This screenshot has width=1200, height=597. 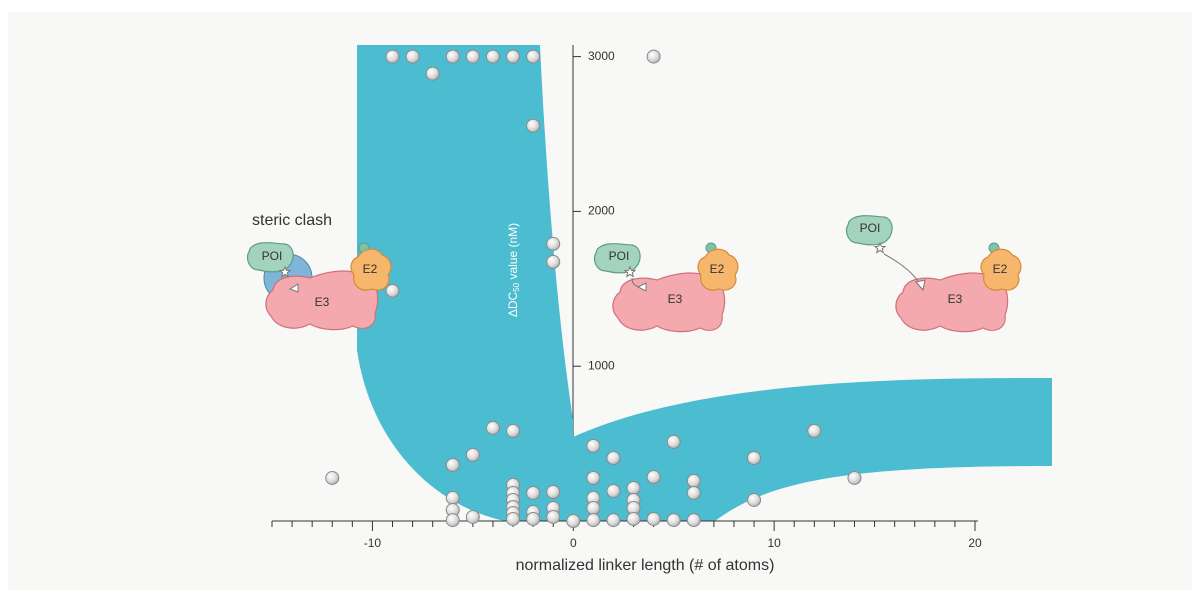 What do you see at coordinates (573, 543) in the screenshot?
I see `x-tick-label: 0` at bounding box center [573, 543].